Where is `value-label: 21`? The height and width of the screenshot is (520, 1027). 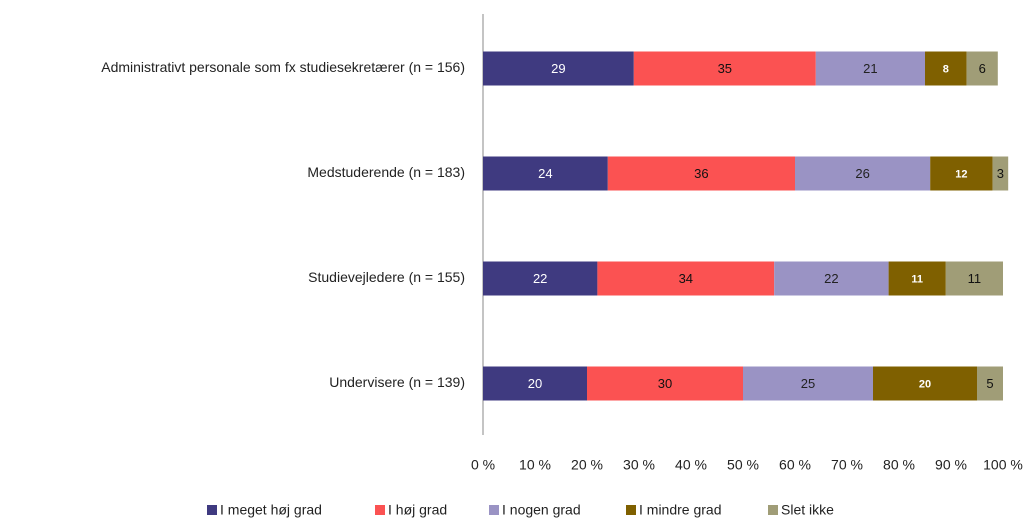
value-label: 21 is located at coordinates (870, 68).